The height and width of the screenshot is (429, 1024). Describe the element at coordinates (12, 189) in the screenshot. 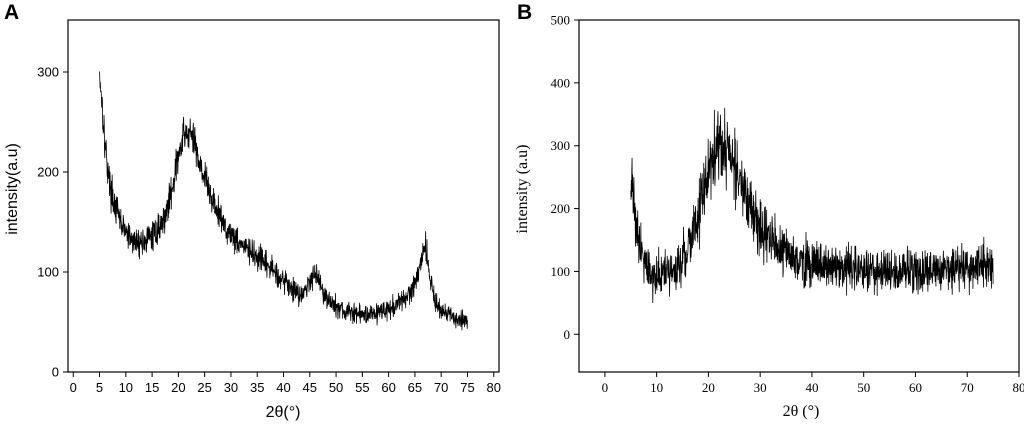

I see `panel-a-y-axis-label: intensity(a.u)` at that location.